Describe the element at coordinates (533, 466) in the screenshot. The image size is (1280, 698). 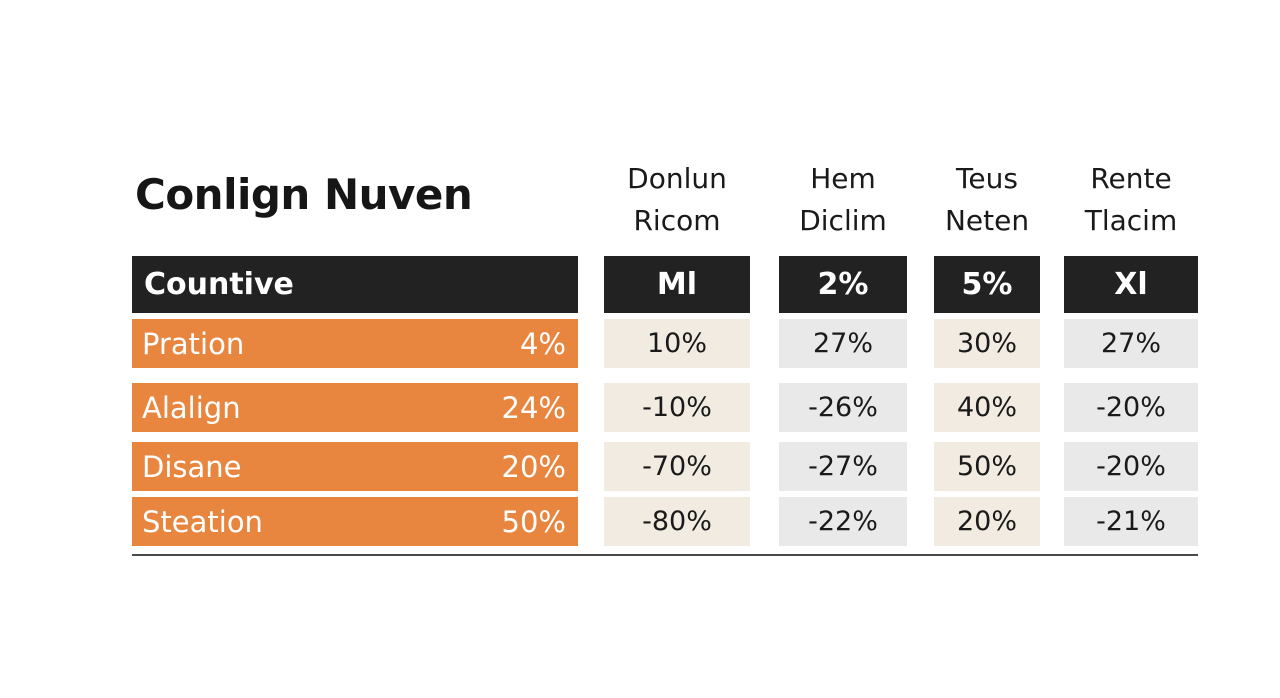
I see `row-label-value: 20%` at that location.